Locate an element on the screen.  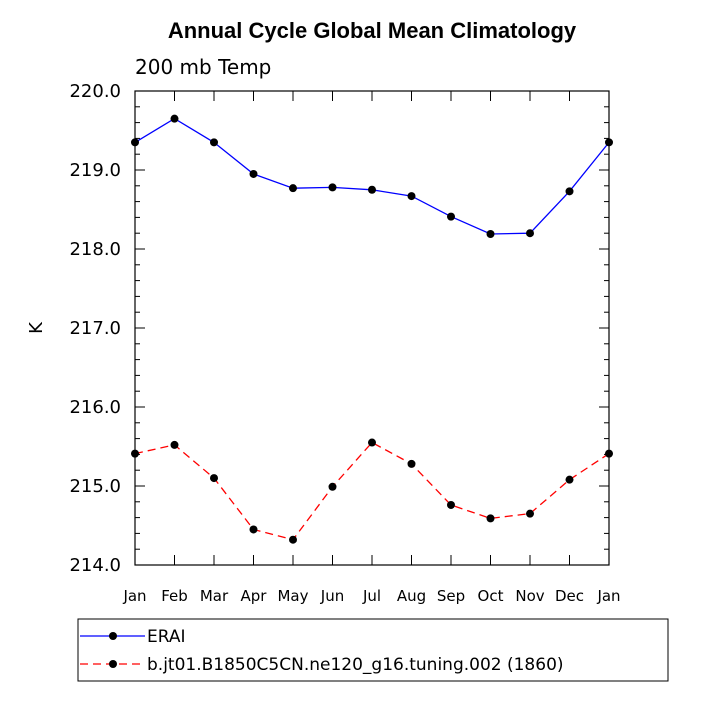
chart-title: Annual Cycle Global Mean Climatology is located at coordinates (372, 30).